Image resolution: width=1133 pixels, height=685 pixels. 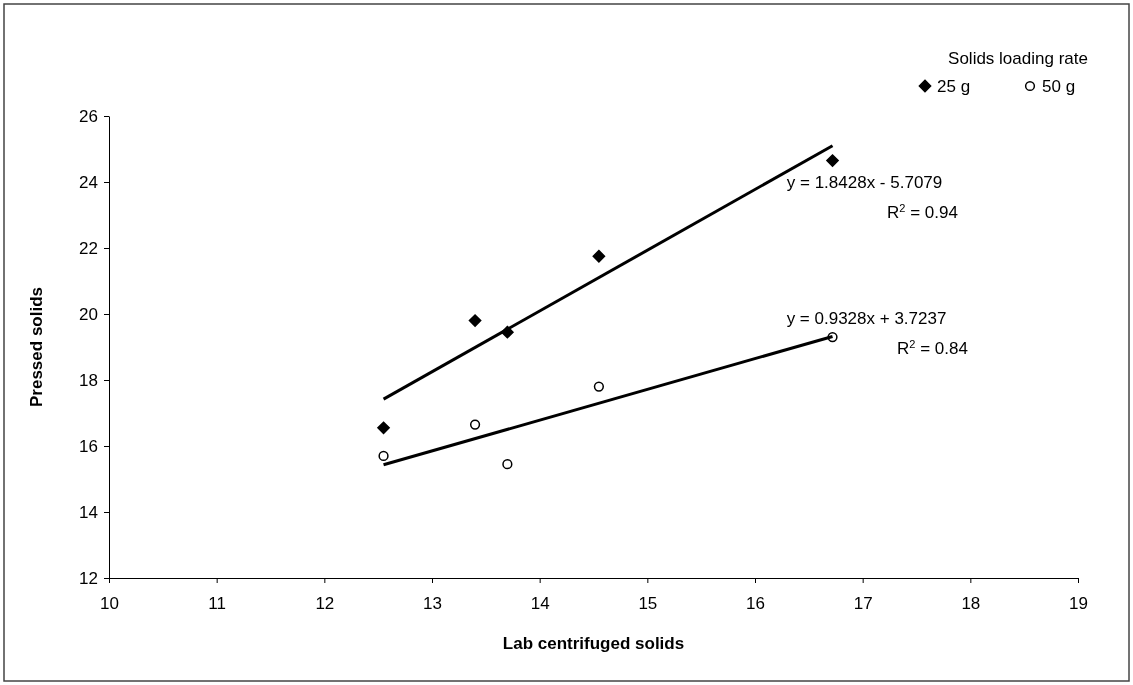 What do you see at coordinates (109, 604) in the screenshot?
I see `x-tick-label: 10` at bounding box center [109, 604].